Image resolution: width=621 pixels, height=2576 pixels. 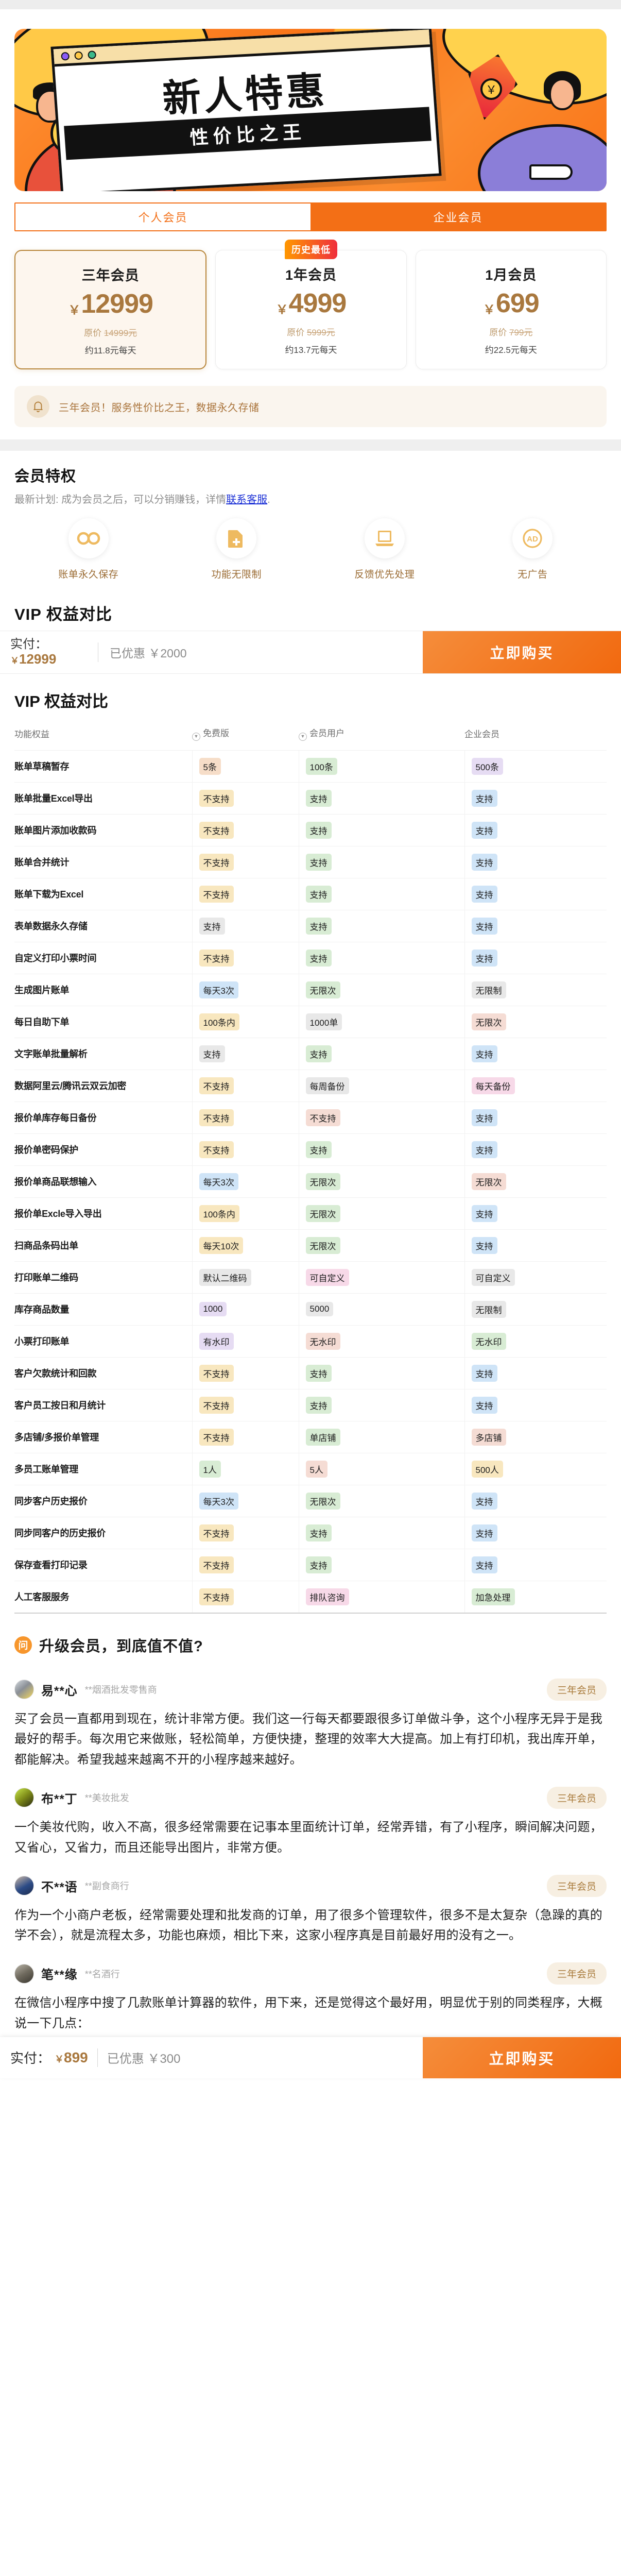 What do you see at coordinates (98, 2057) in the screenshot?
I see `divider` at bounding box center [98, 2057].